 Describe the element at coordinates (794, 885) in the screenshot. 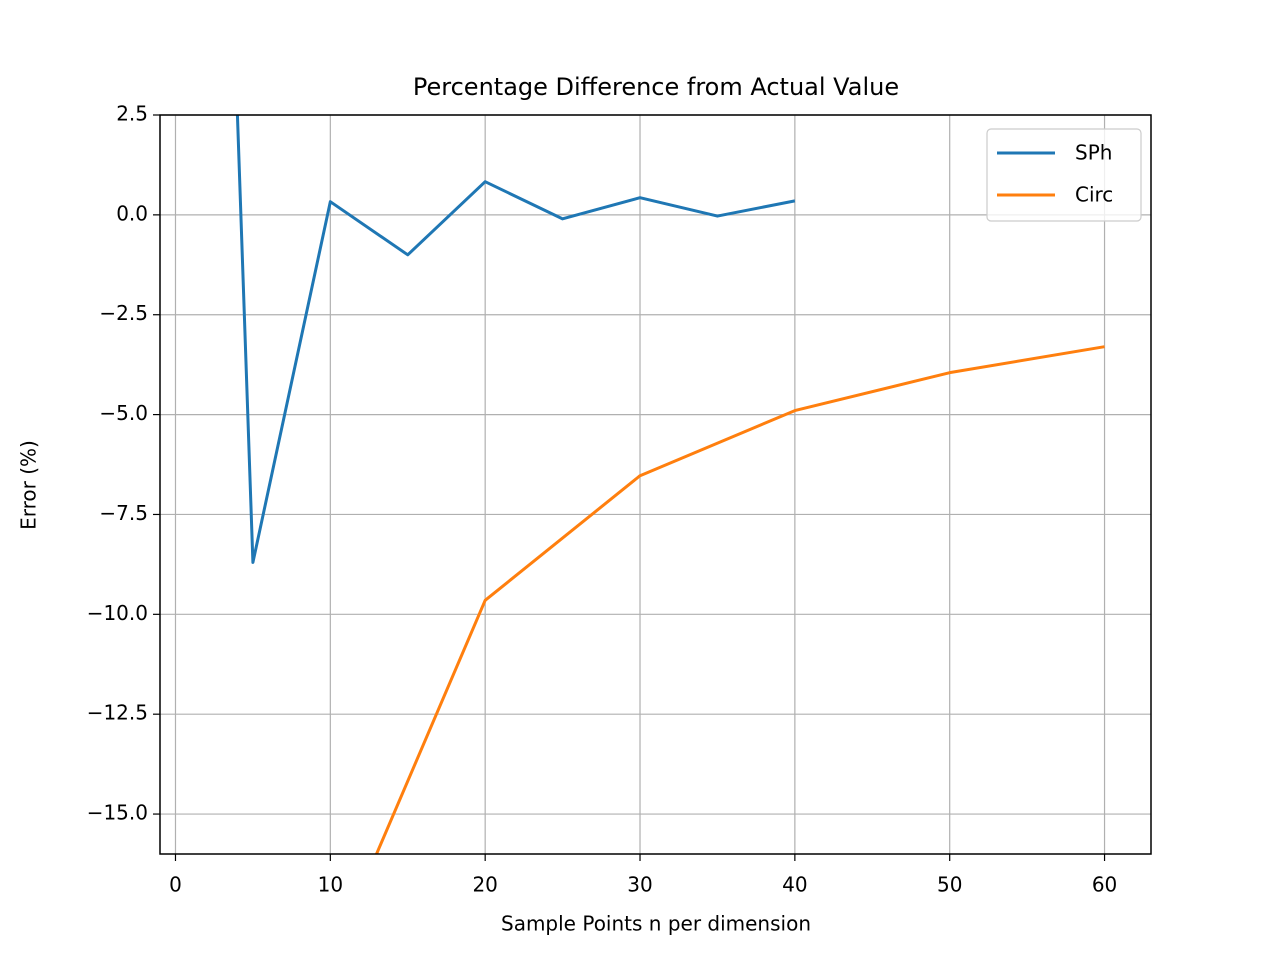

I see `x-tick-label: 40` at that location.